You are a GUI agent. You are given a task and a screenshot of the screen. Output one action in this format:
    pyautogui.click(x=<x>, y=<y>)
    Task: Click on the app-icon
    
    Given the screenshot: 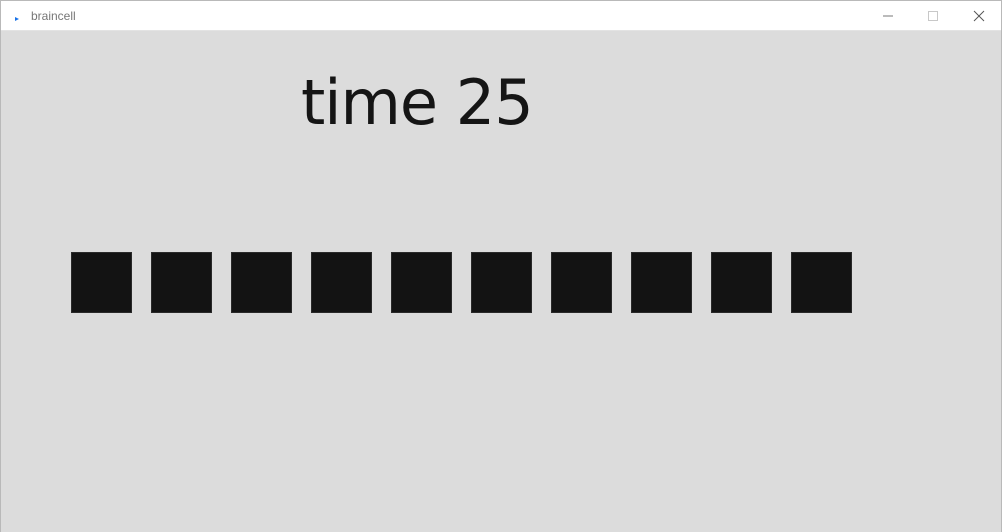 What is the action you would take?
    pyautogui.click(x=17, y=16)
    